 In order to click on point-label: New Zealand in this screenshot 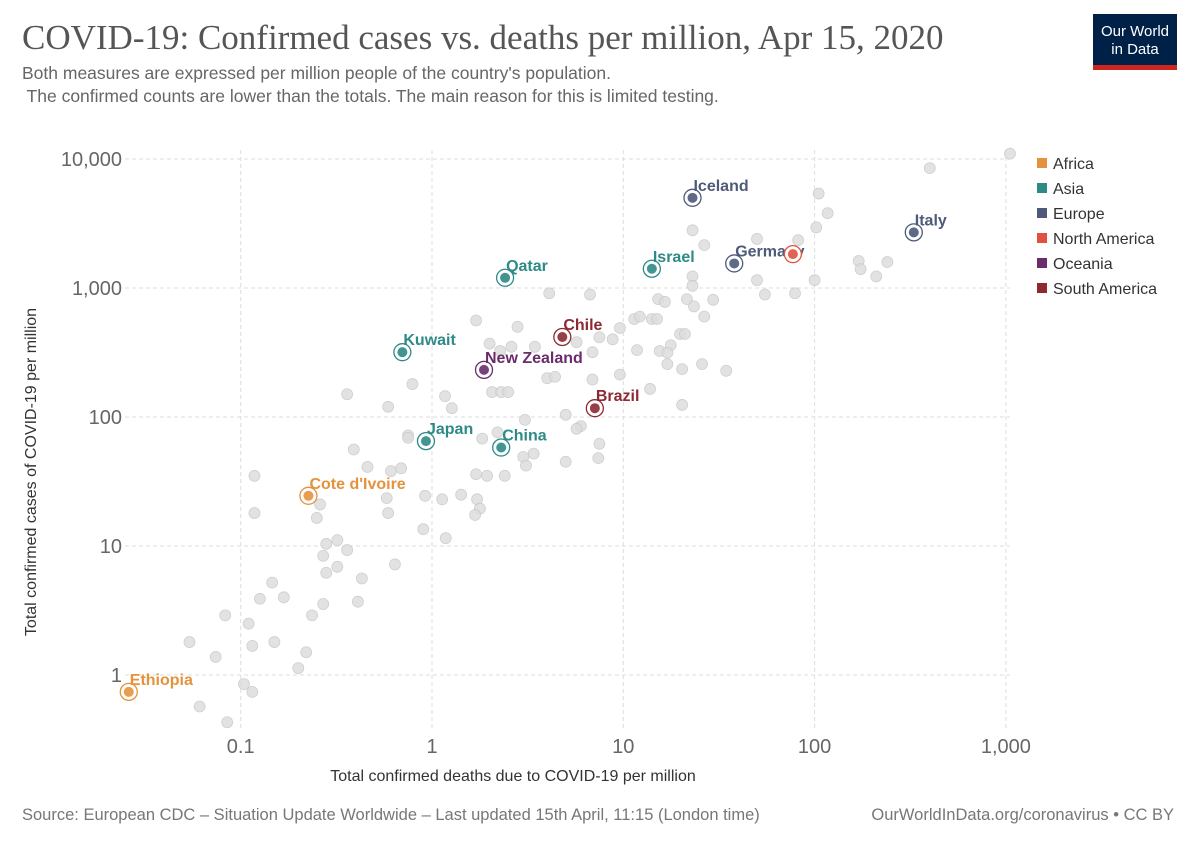, I will do `click(534, 358)`.